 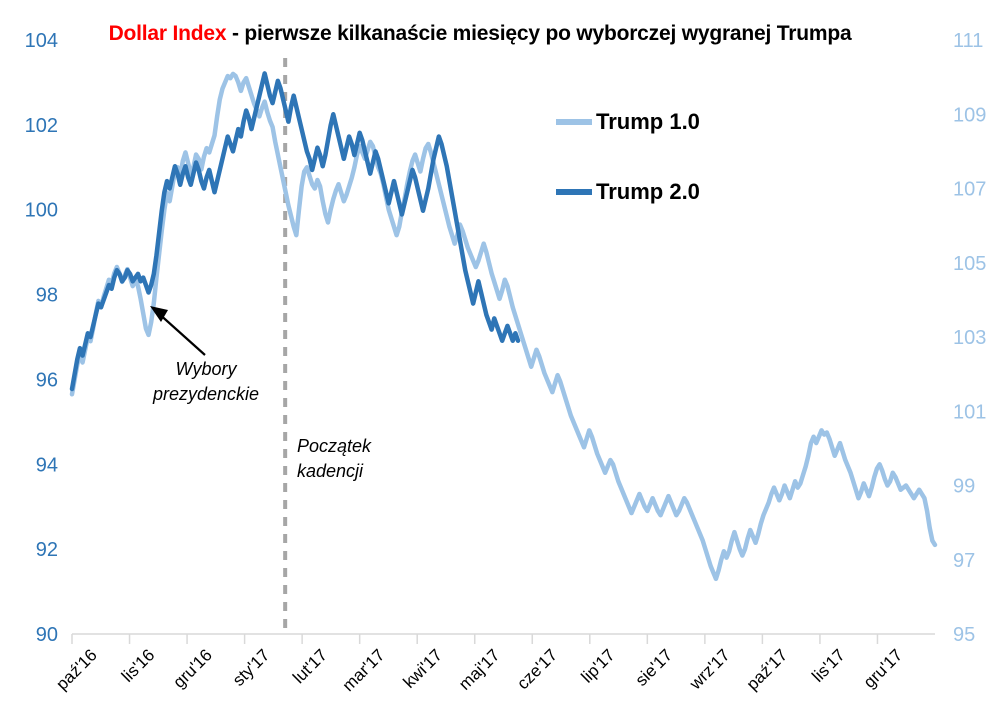 I want to click on y-axis-left-tick-label: 104, so click(x=41, y=41).